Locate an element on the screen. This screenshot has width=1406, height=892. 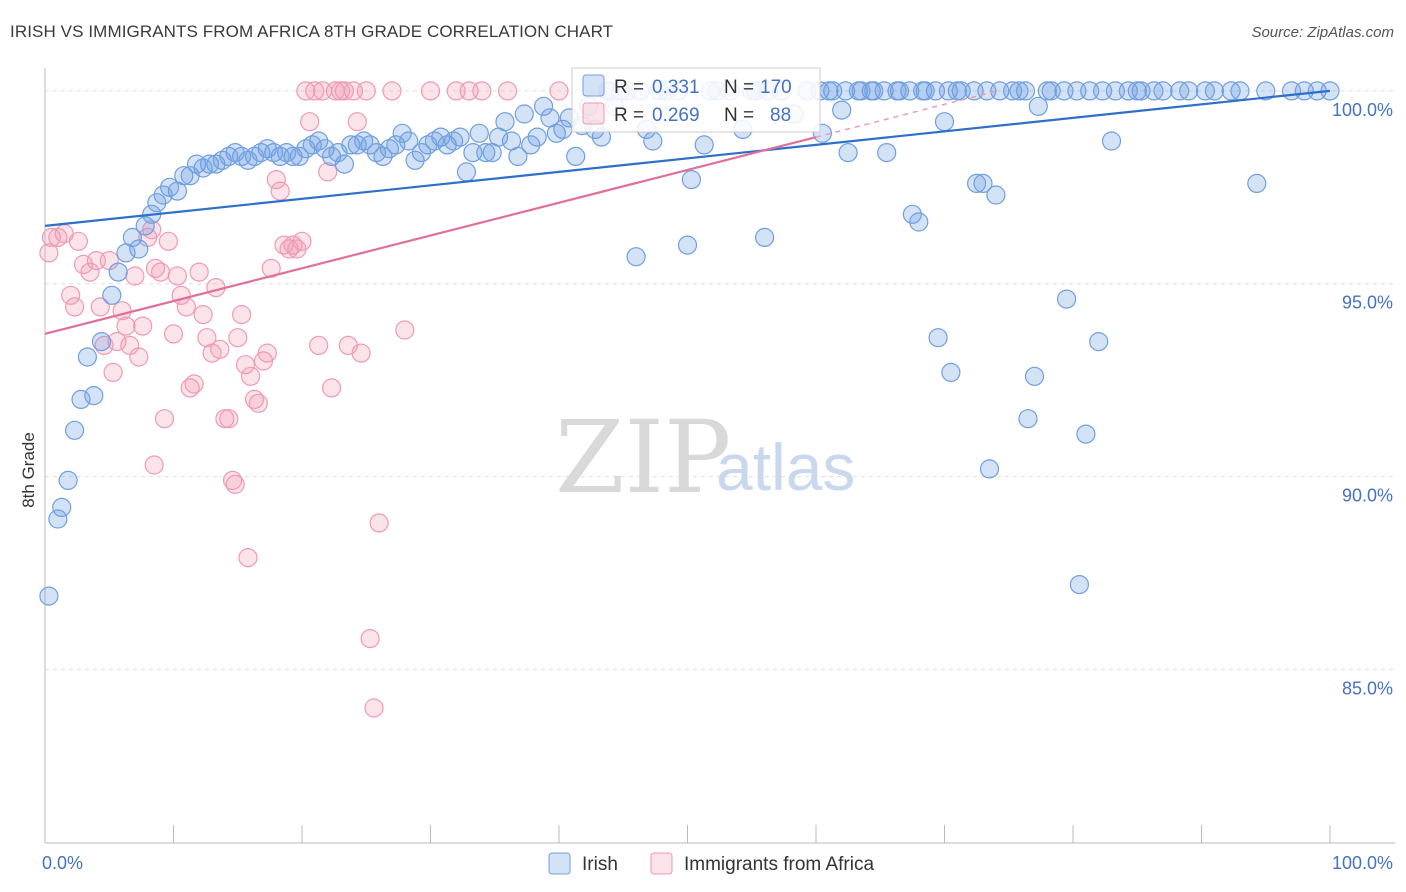
y-tick-label-3: 85.0% is located at coordinates (1367, 688).